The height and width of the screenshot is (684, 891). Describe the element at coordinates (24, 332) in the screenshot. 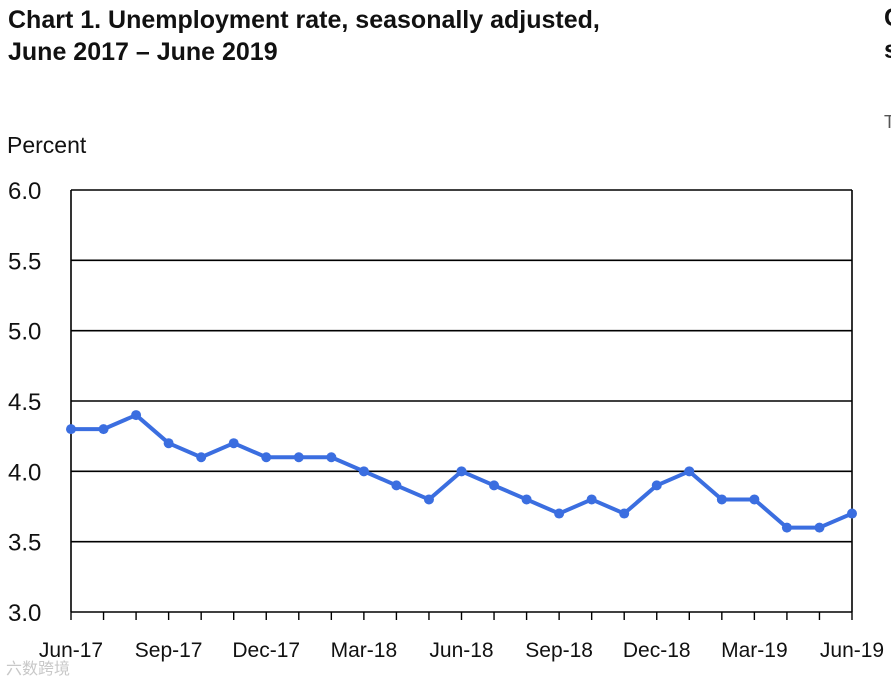

I see `y-tick-label: 5.0` at that location.